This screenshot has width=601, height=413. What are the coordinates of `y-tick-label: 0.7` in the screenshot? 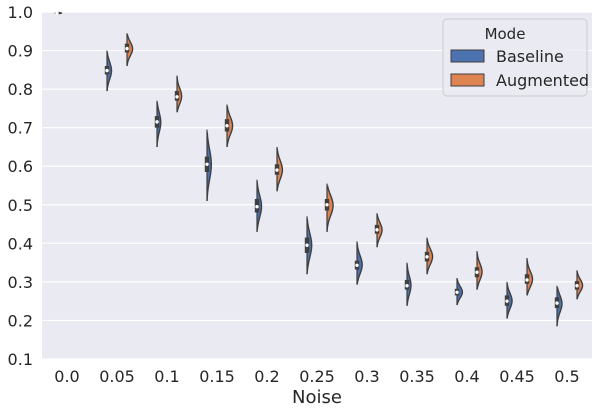 It's located at (20, 128).